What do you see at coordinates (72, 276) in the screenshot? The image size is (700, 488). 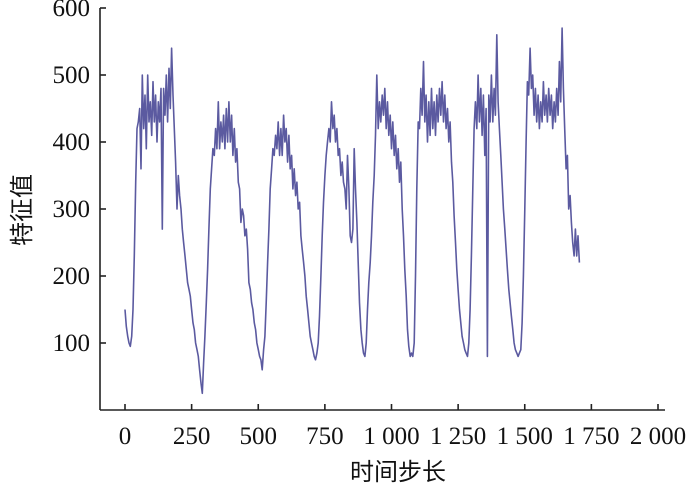 I see `y-tick-label: 200` at bounding box center [72, 276].